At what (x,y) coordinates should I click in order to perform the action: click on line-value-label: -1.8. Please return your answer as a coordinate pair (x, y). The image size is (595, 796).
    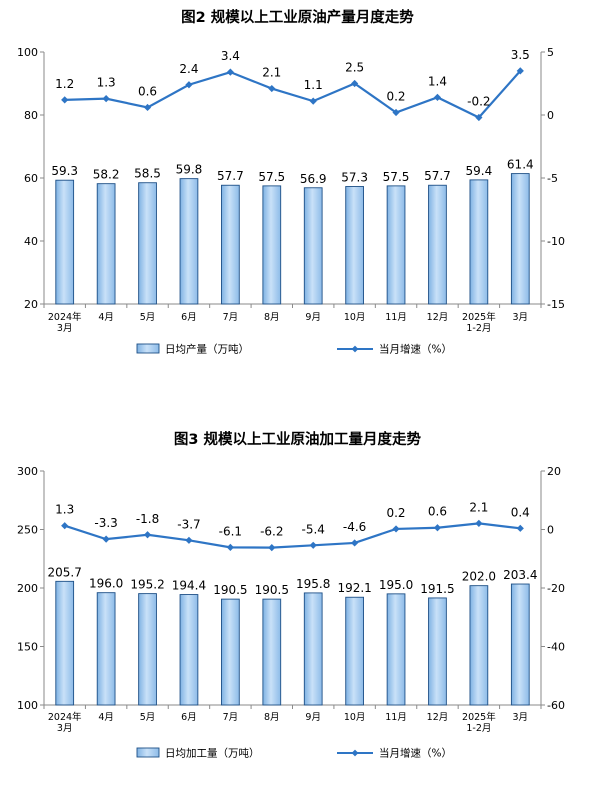
    Looking at the image, I should click on (147, 519).